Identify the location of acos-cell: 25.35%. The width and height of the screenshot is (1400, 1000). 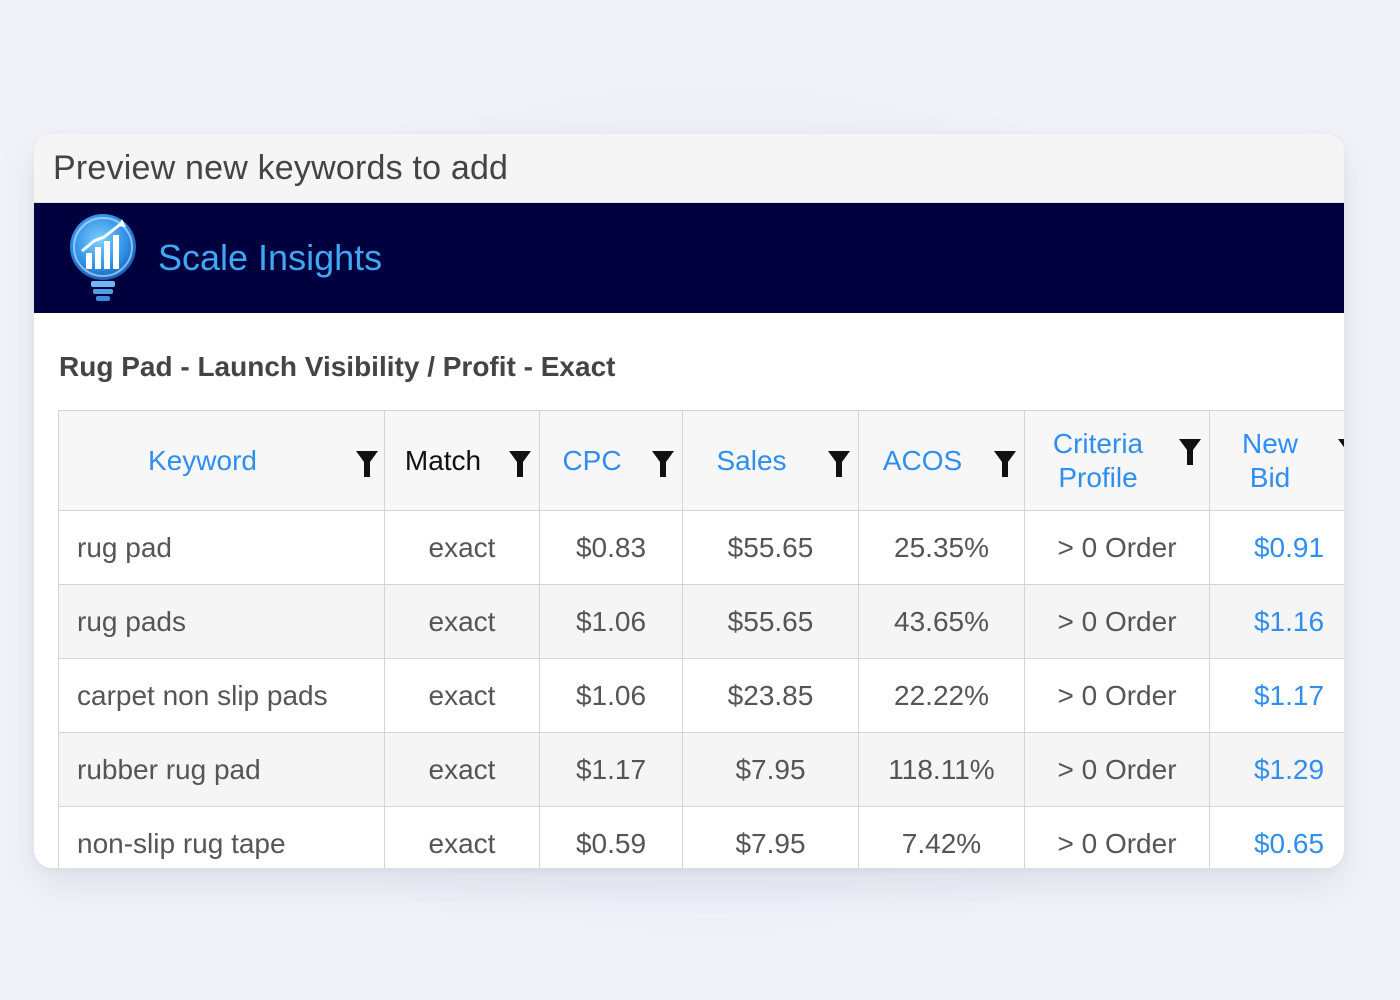
(941, 547).